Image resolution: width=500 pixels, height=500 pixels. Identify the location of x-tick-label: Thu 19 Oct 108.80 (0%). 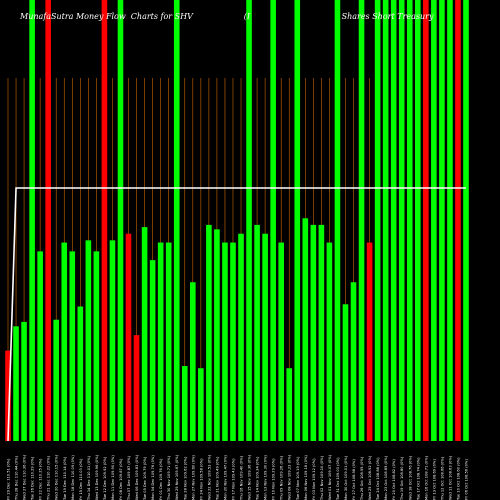
(402, 478).